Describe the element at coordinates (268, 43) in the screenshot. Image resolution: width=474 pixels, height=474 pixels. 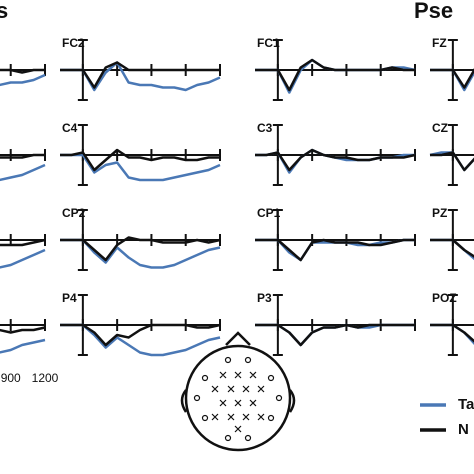
I see `panel-title: FC1` at that location.